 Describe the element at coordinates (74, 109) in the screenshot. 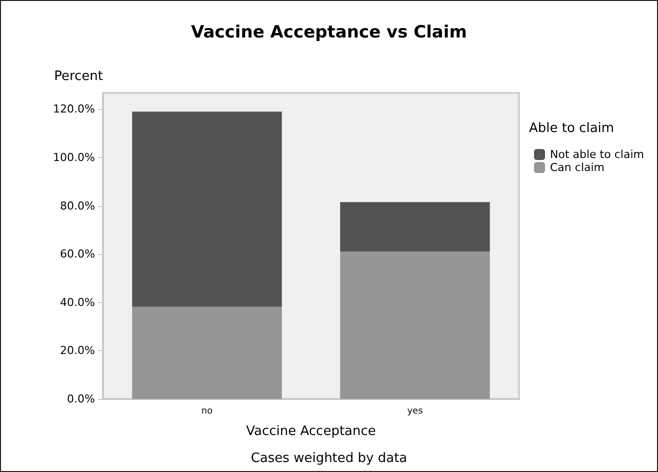

I see `y-tick-label: 120.0%` at that location.